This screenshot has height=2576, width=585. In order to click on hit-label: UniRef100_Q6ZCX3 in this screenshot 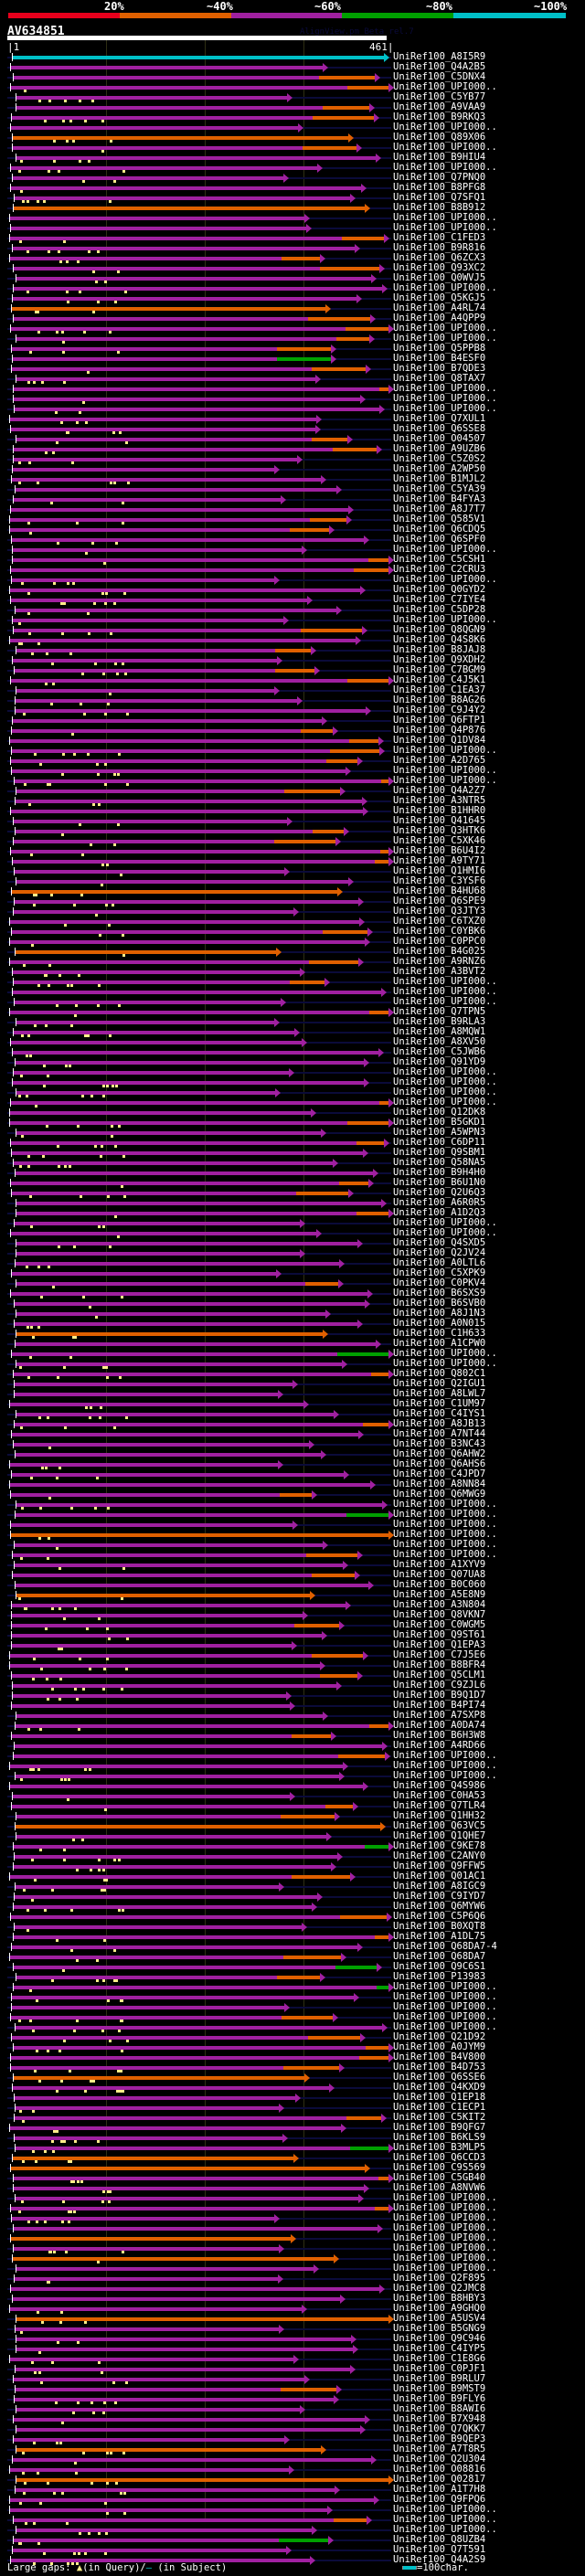, I will do `click(440, 257)`.